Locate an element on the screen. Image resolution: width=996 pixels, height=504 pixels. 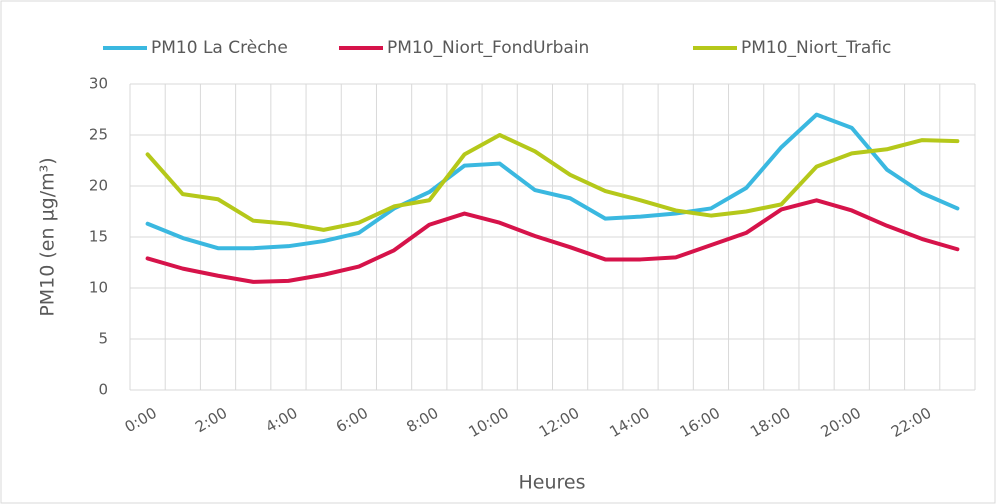
y-axis-title: PM10 (en µg/m³) is located at coordinates (48, 236).